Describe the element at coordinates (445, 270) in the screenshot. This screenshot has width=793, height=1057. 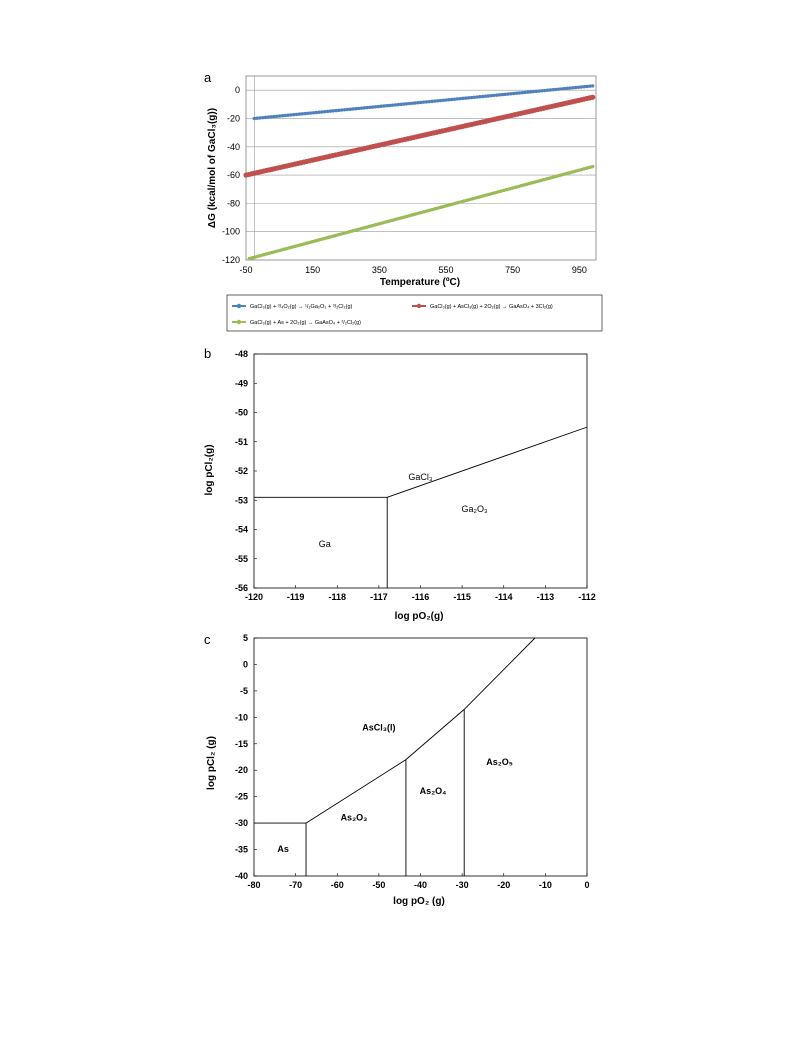
I see `chart-a-x-tick-label: 550` at that location.